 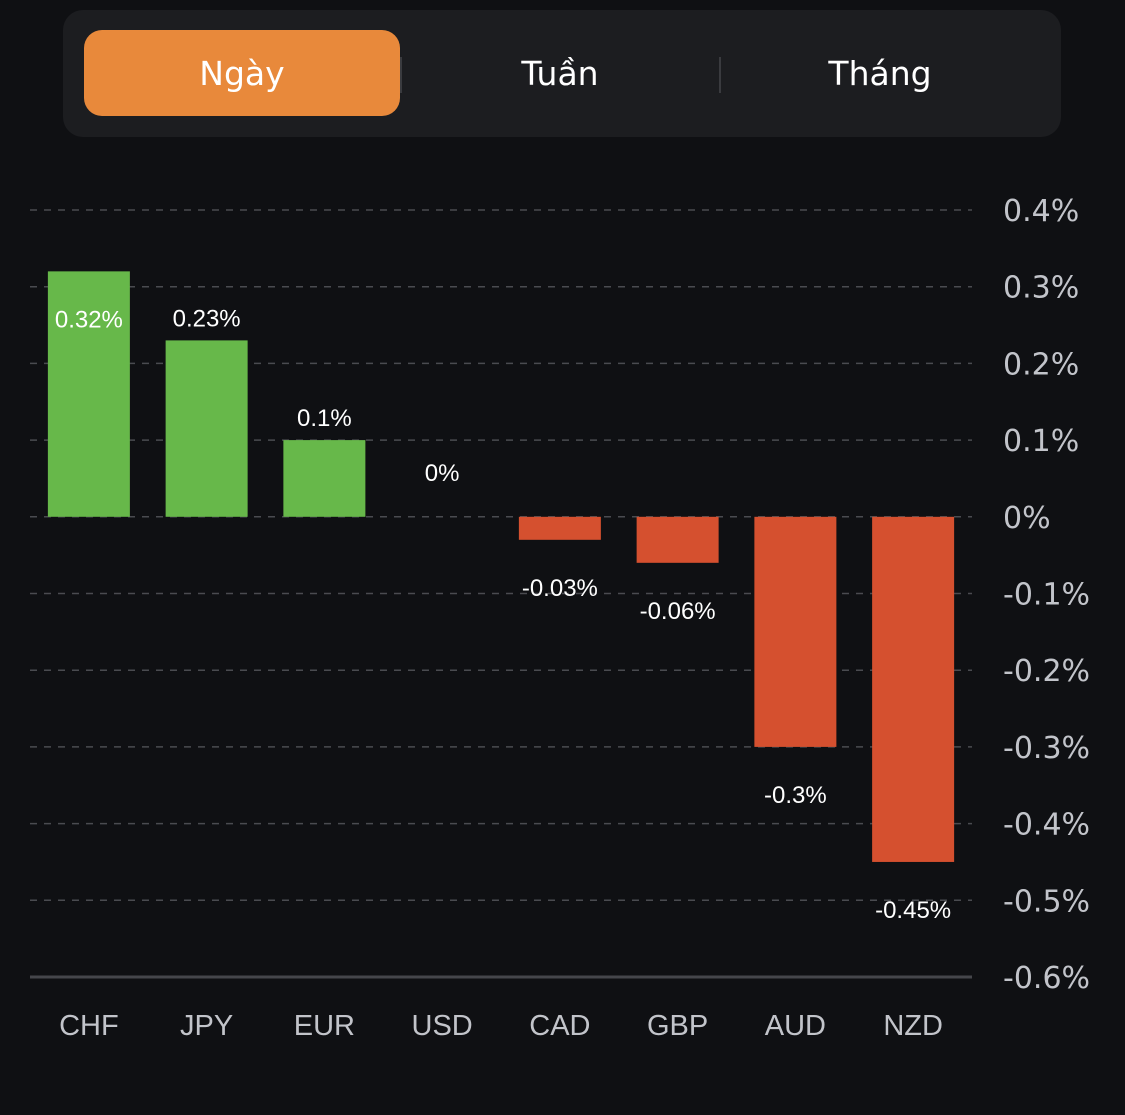 What do you see at coordinates (206, 428) in the screenshot?
I see `bar-jpy` at bounding box center [206, 428].